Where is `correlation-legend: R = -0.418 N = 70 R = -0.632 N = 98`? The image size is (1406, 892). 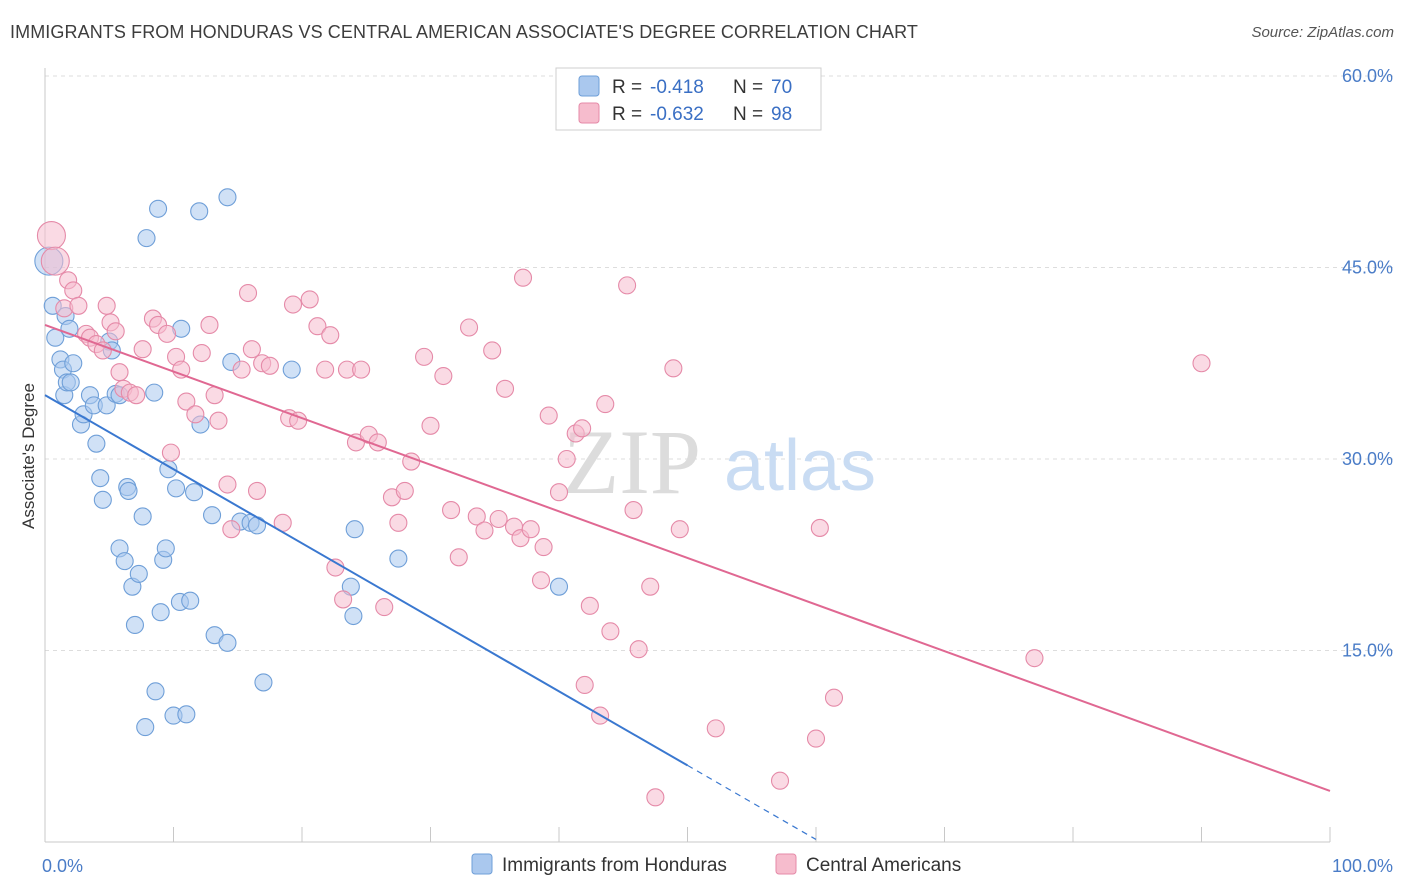
correlation-legend: R = -0.418 N = 70 R = -0.632 N = 98 is located at coordinates (688, 99).